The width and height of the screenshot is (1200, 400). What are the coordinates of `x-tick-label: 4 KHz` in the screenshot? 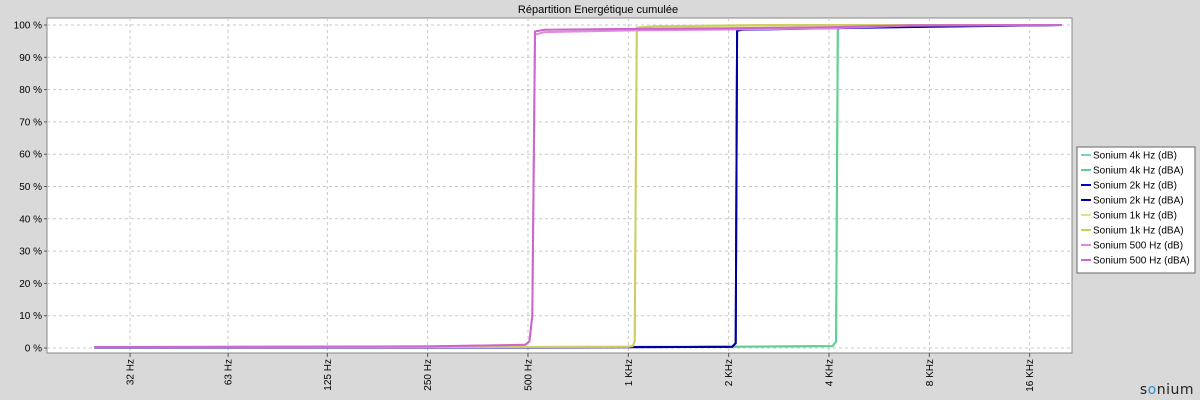 It's located at (830, 372).